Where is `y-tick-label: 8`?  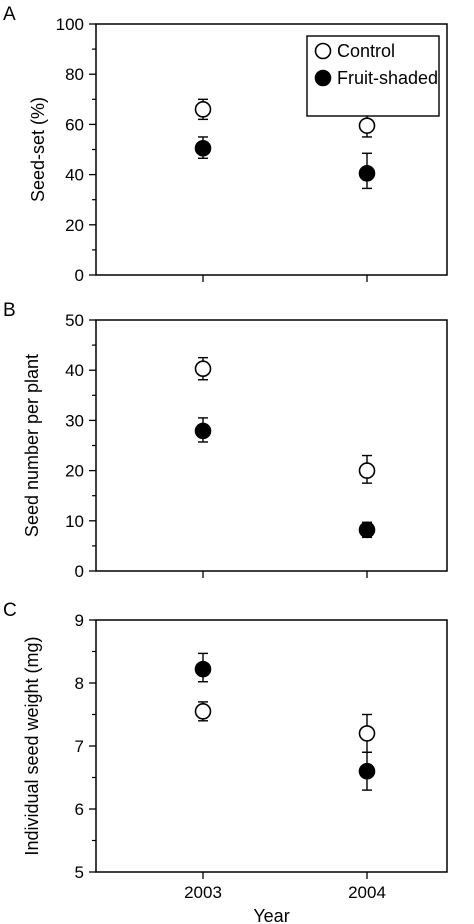
y-tick-label: 8 is located at coordinates (79, 683).